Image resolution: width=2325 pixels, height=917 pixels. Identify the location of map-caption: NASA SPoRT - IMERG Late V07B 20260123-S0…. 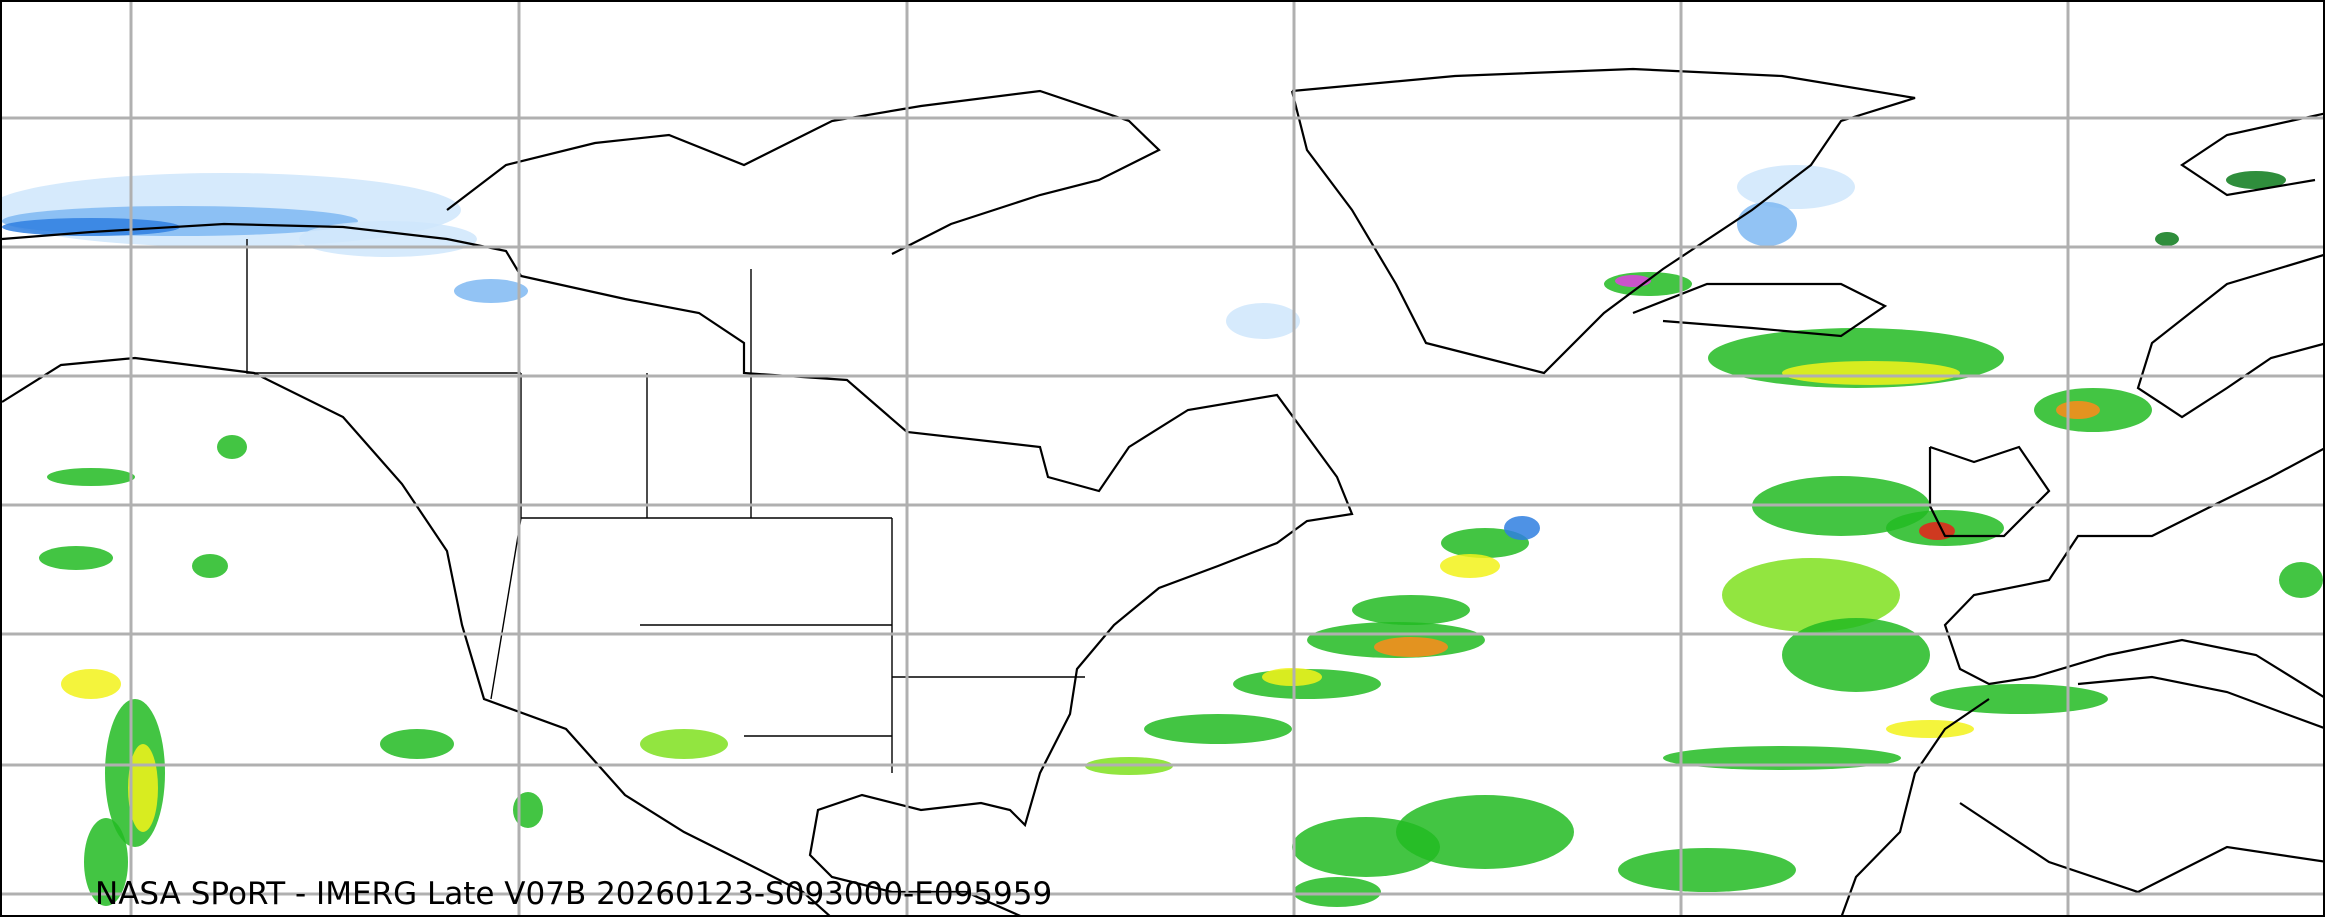
(574, 894).